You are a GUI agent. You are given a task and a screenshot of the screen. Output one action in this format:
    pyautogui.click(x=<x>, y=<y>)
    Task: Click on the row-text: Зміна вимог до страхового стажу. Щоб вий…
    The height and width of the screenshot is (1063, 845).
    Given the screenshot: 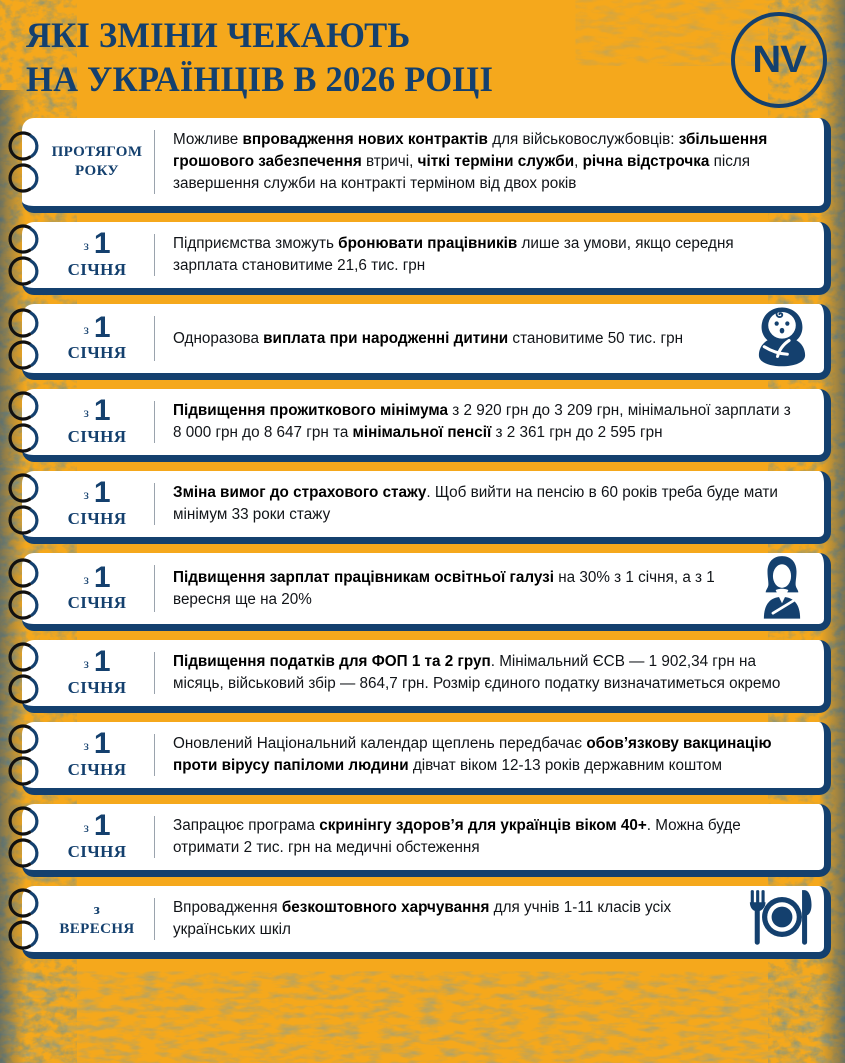 What is the action you would take?
    pyautogui.click(x=486, y=504)
    